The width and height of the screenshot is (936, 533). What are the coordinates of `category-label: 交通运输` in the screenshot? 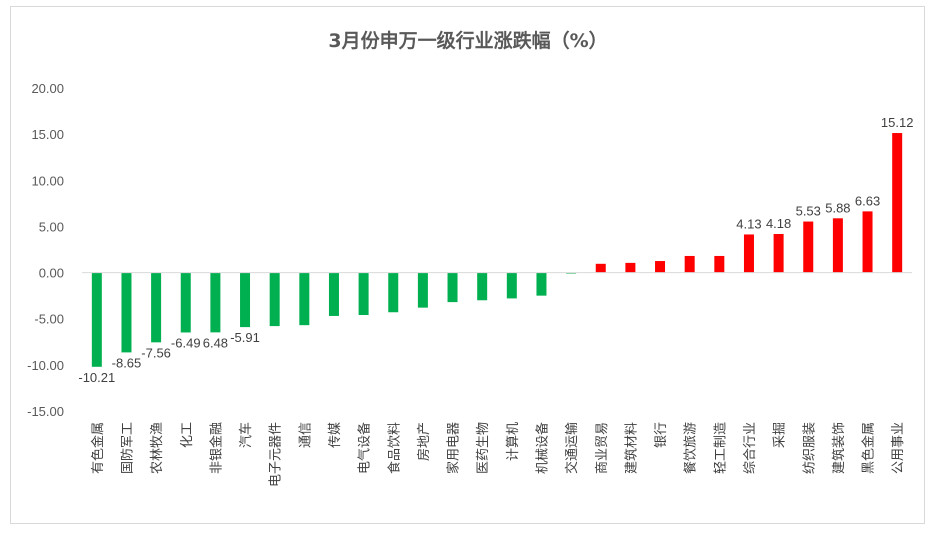 It's located at (572, 448).